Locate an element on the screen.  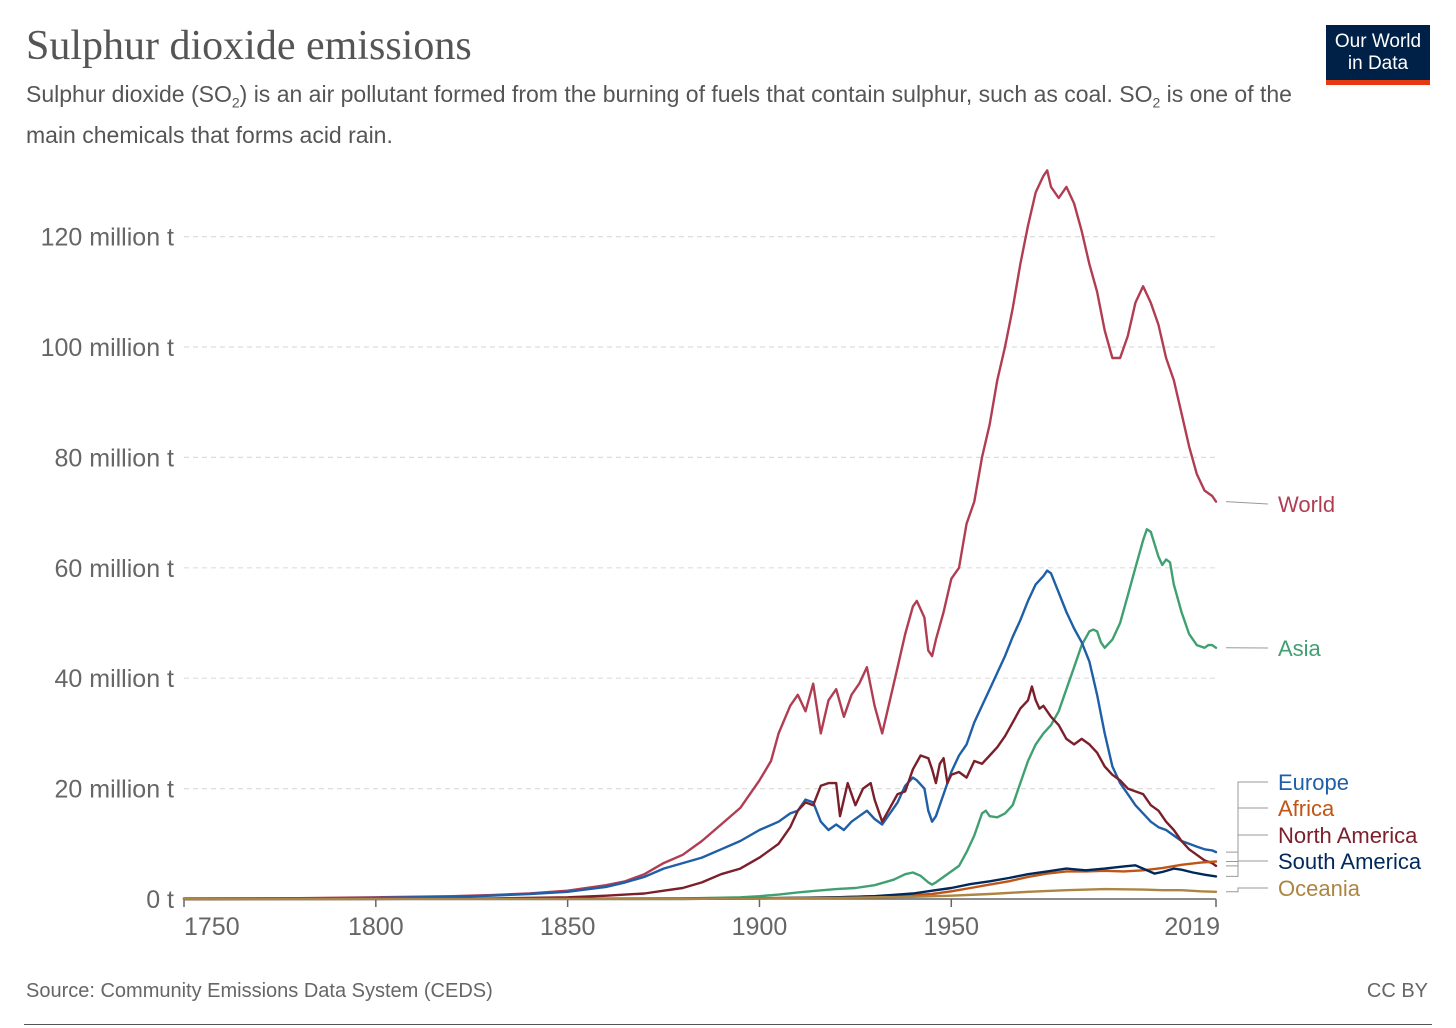
y-tick-label: 40 million t is located at coordinates (115, 679).